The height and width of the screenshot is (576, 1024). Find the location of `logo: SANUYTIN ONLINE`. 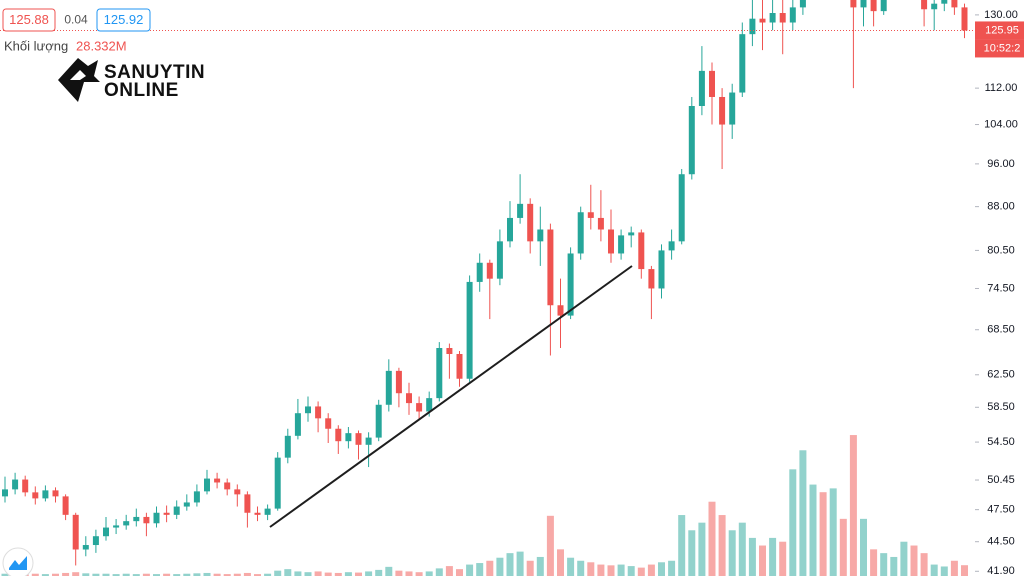

logo: SANUYTIN ONLINE is located at coordinates (131, 80).